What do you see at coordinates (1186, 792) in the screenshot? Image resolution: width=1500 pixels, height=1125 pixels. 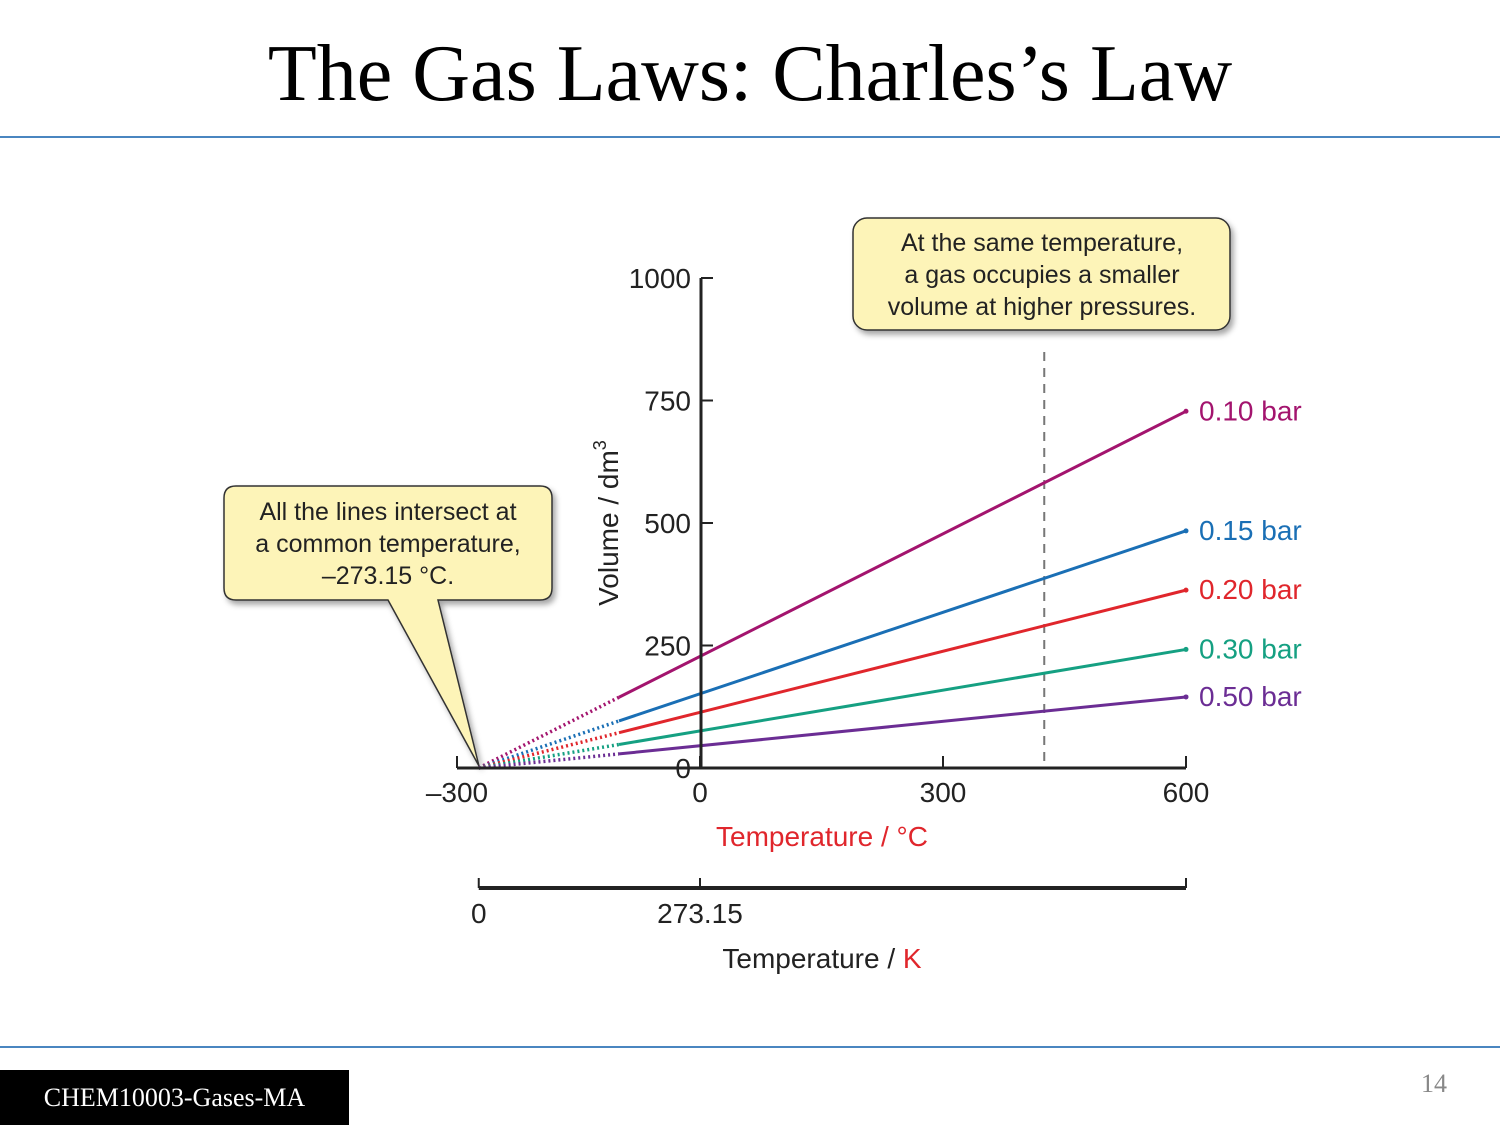 I see `x-tick-label: 600` at bounding box center [1186, 792].